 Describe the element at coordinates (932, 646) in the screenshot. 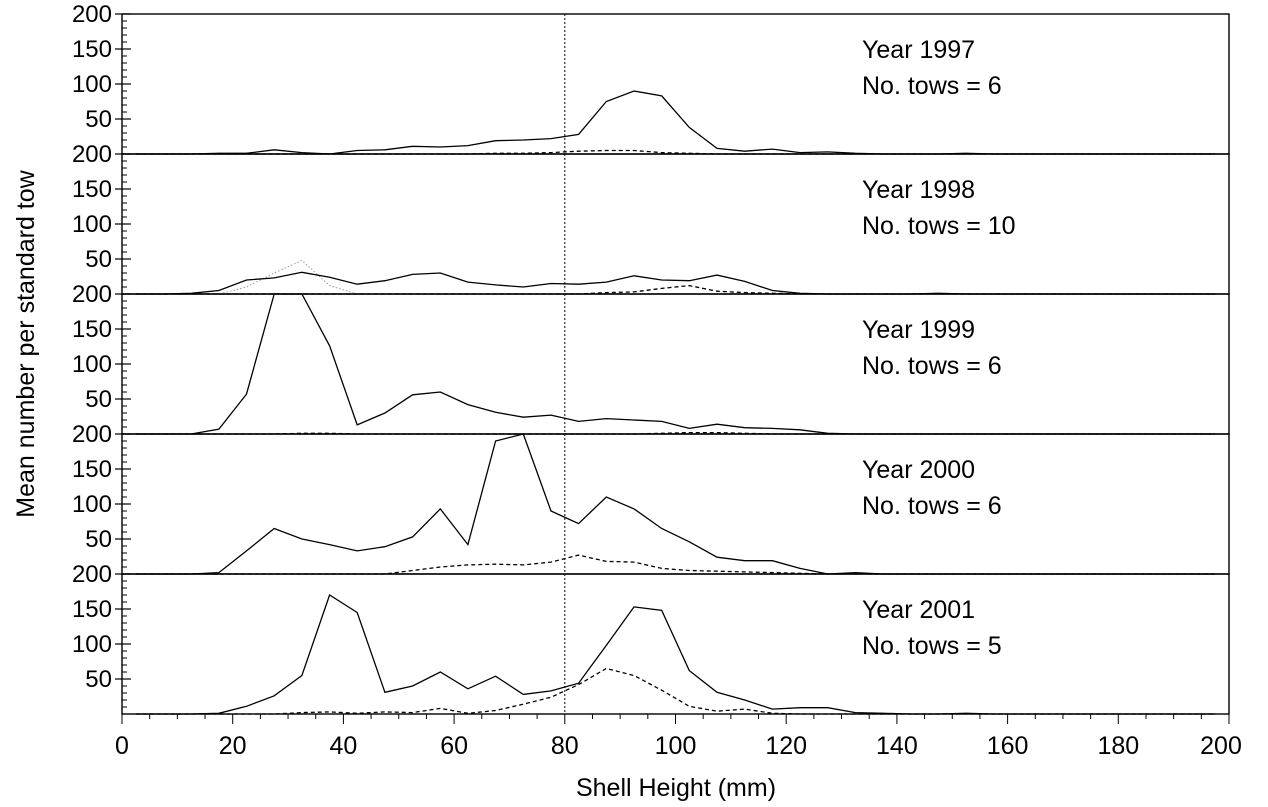

I see `panel-tows-label: No. tows = 5` at that location.